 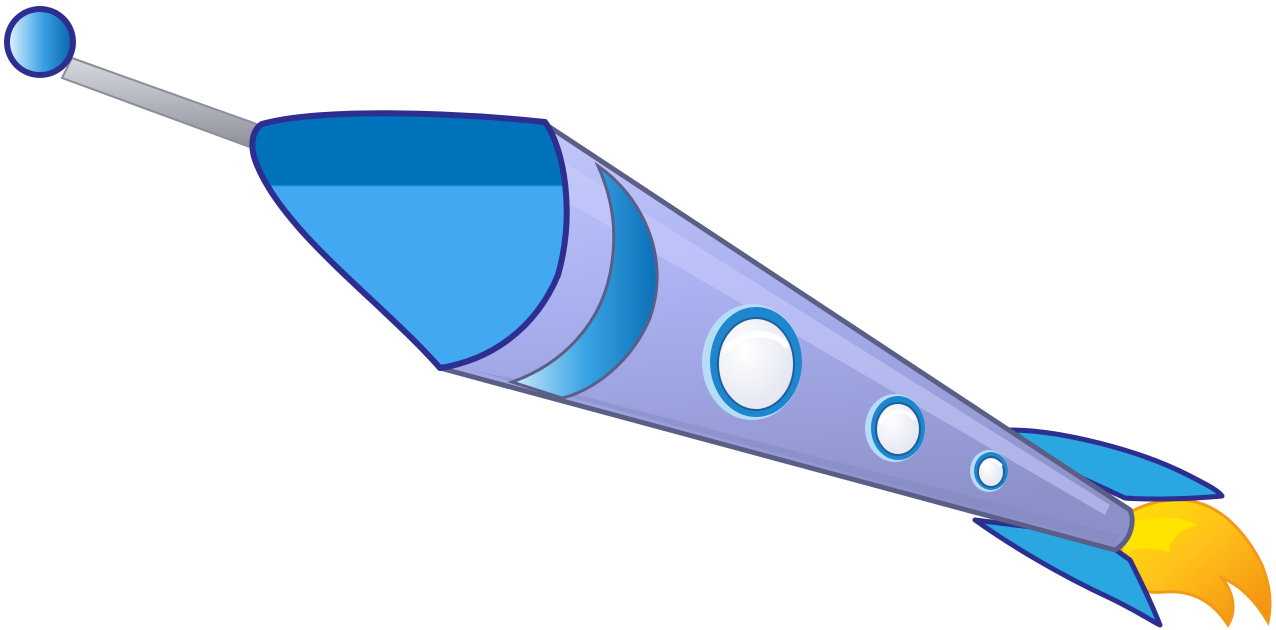 I want to click on window-large, so click(x=752, y=362).